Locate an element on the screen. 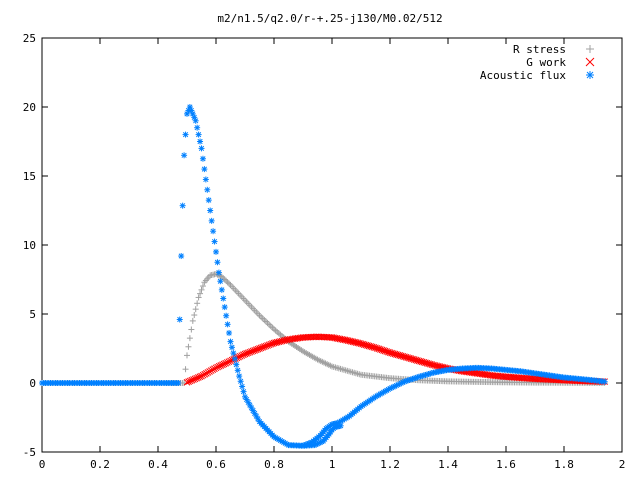 Image resolution: width=640 pixels, height=480 pixels. x-tick-label: 0.4 is located at coordinates (158, 464).